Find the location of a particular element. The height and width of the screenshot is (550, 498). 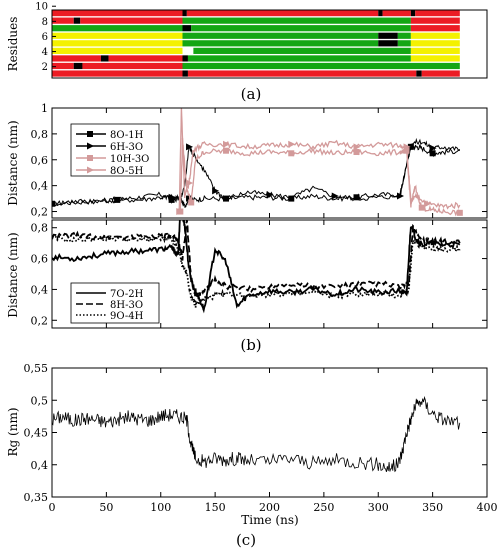

legend-label-10H-3O: 10H-3O is located at coordinates (129, 159).